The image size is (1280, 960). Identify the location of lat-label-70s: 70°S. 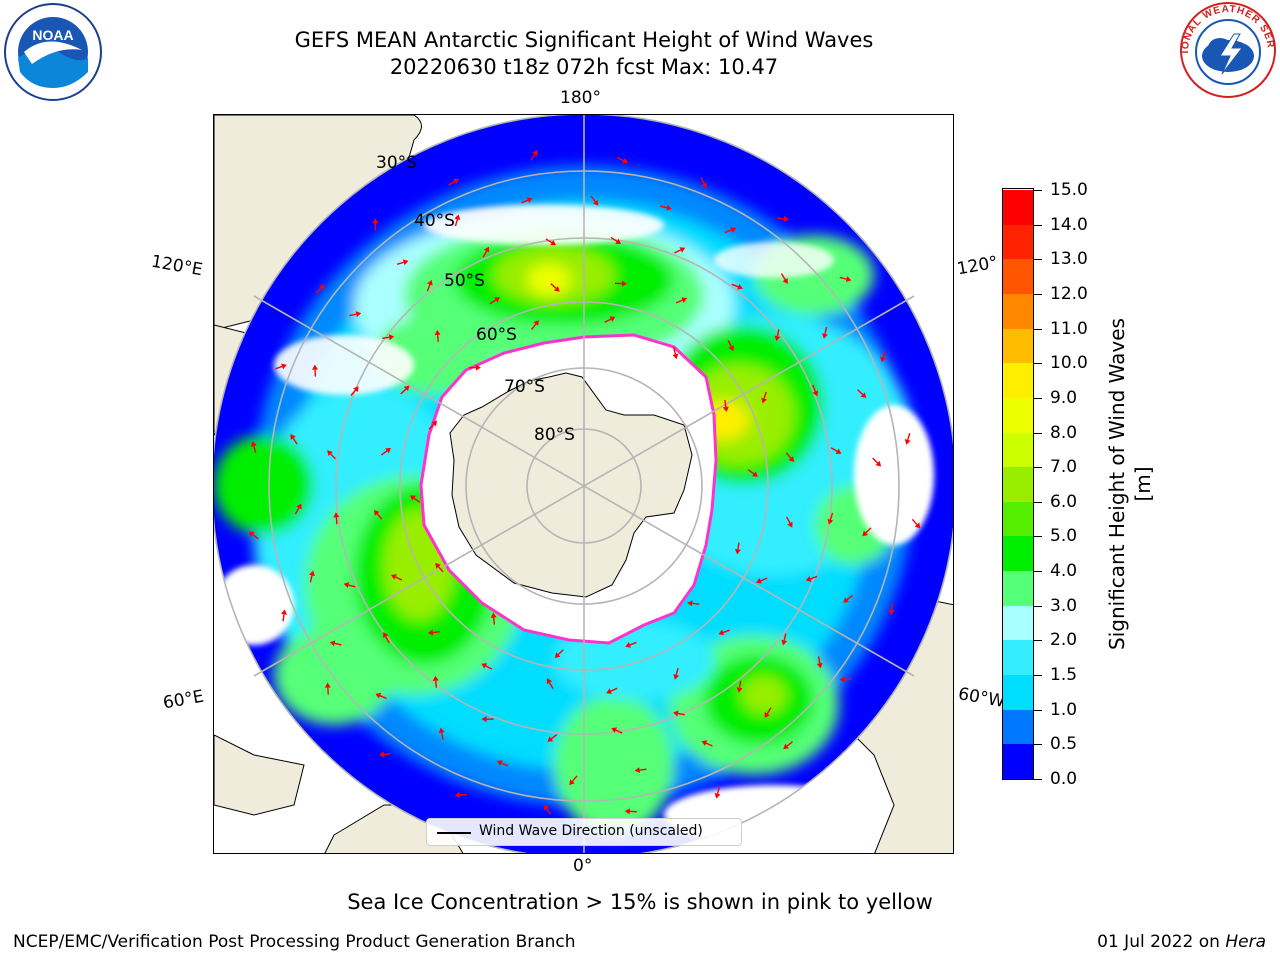
(524, 387).